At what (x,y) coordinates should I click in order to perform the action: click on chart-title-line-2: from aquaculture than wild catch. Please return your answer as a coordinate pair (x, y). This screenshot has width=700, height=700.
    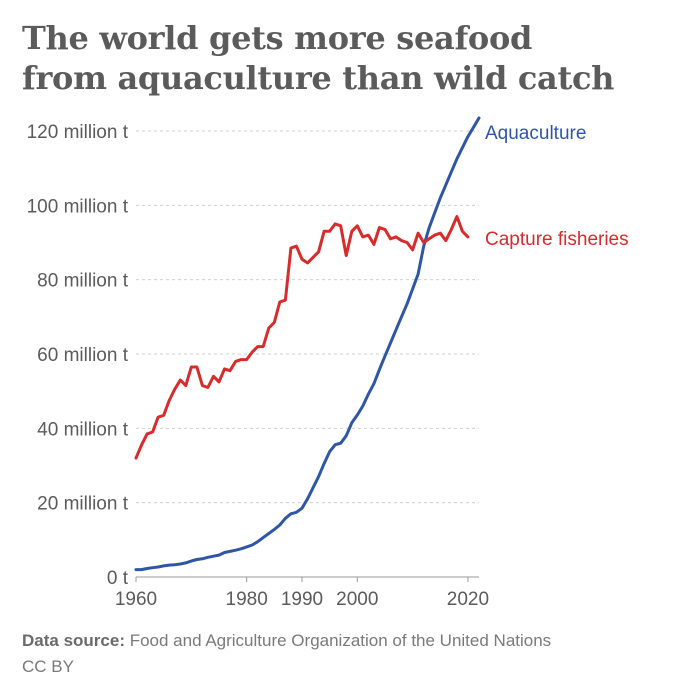
    Looking at the image, I should click on (318, 78).